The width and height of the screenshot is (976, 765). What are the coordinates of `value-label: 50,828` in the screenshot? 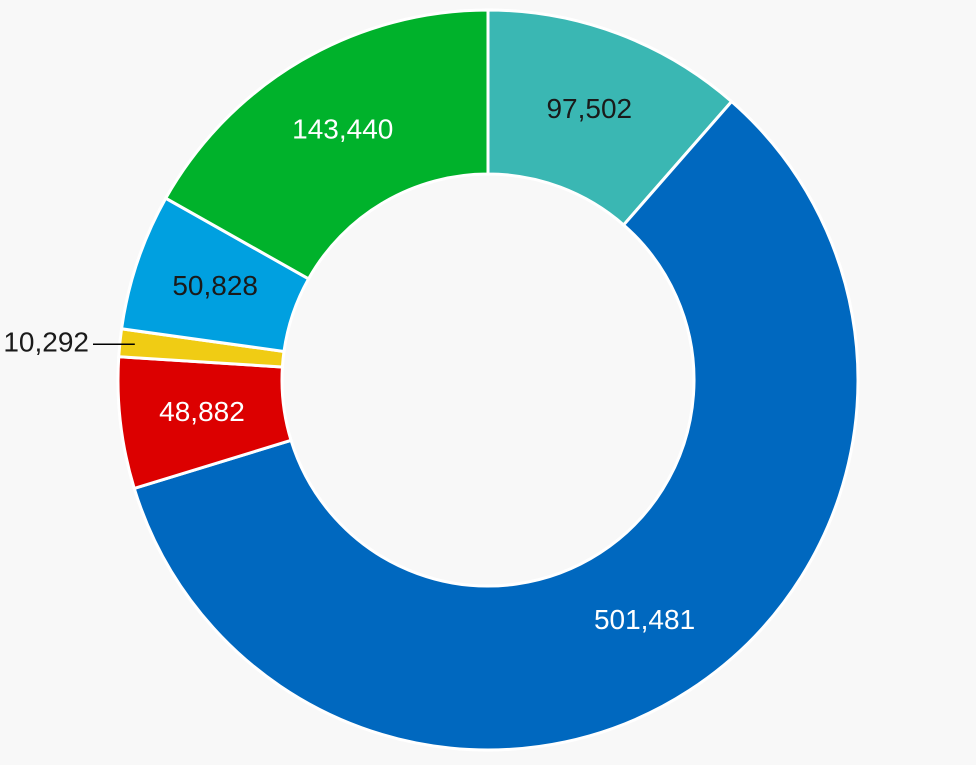 It's located at (215, 285).